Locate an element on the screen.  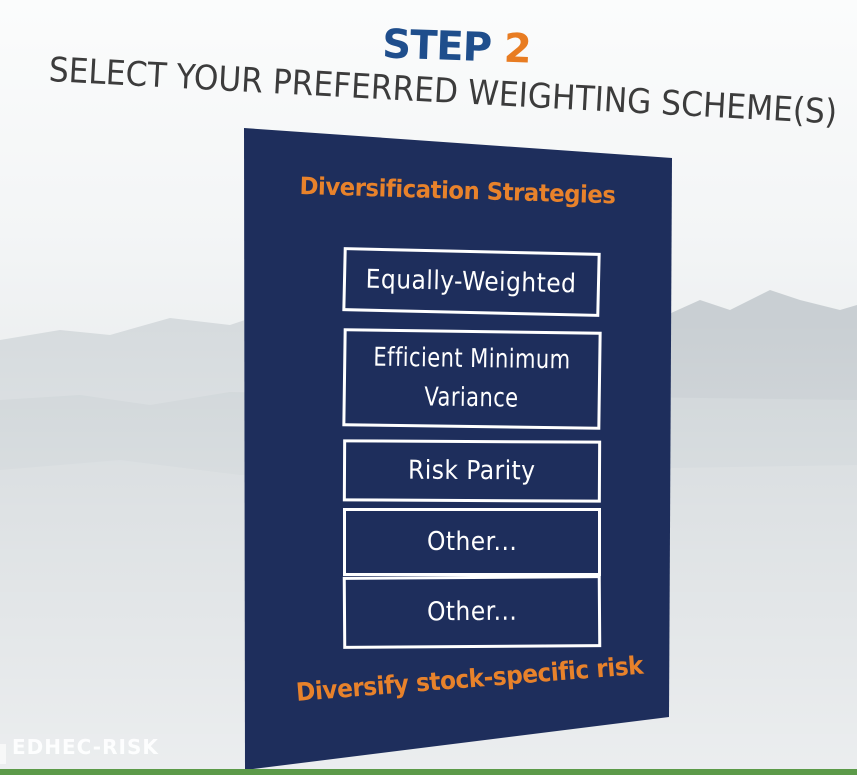
option-label: Equally-Weighted is located at coordinates (471, 281).